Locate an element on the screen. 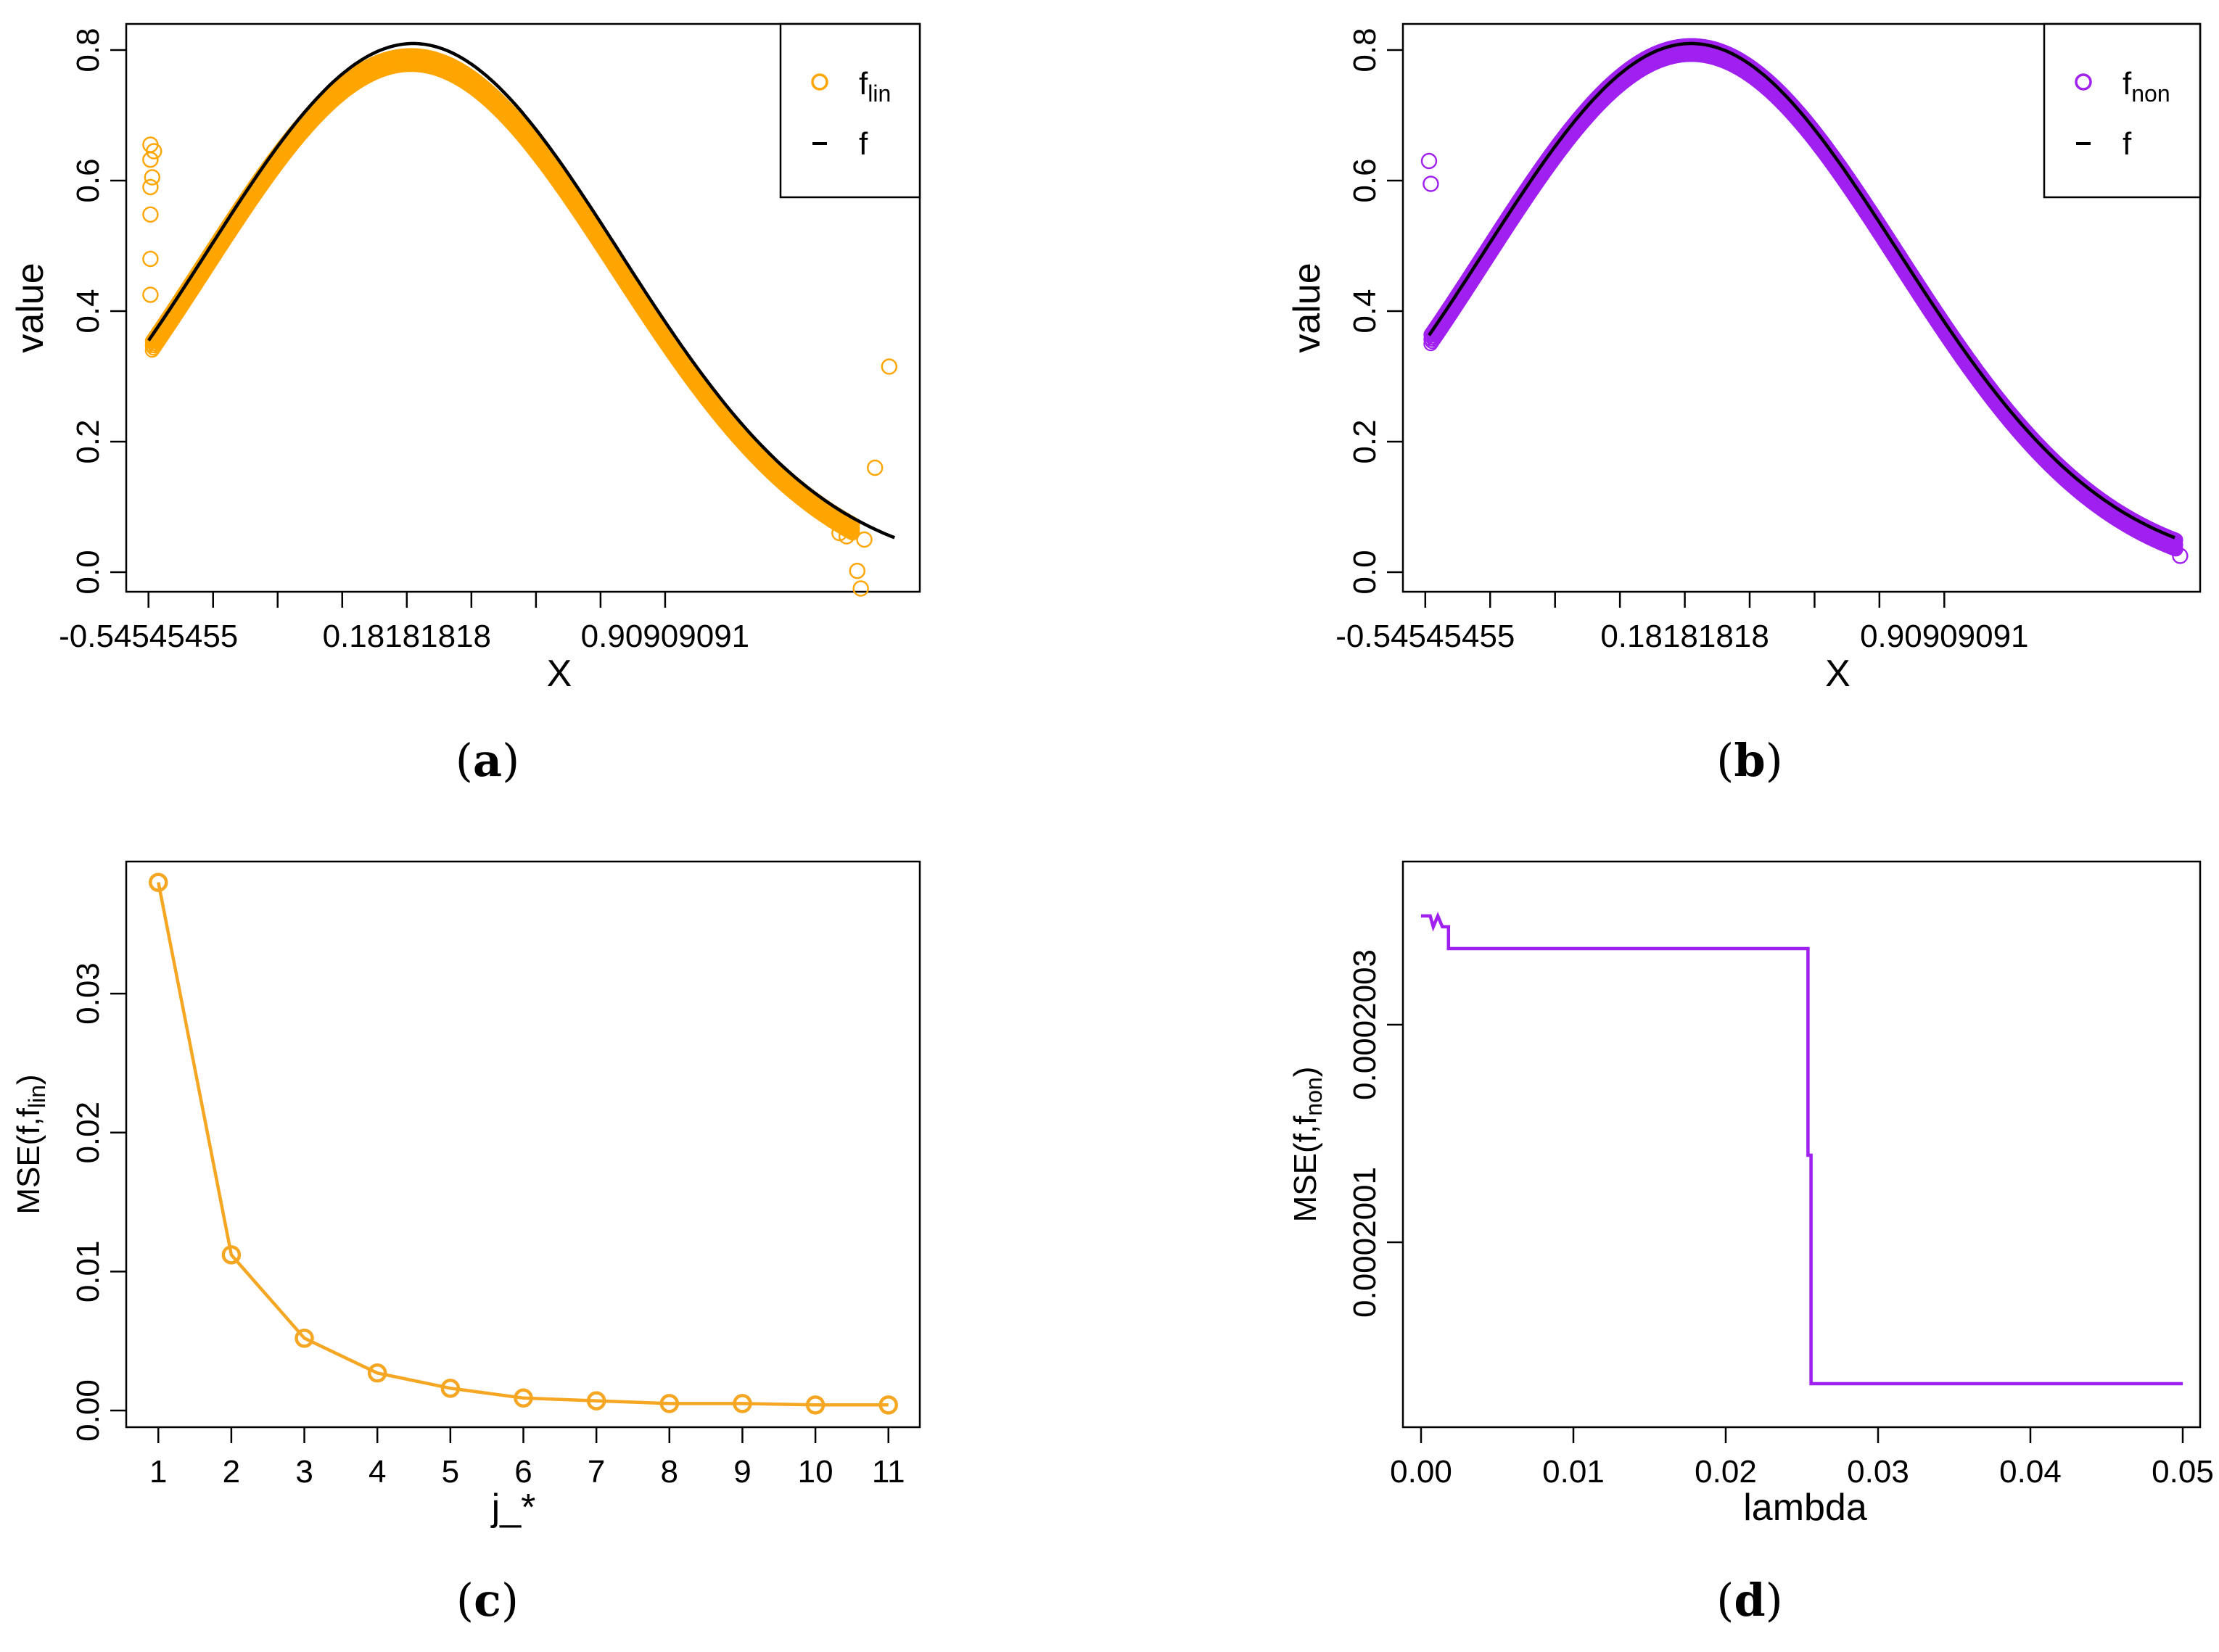 The width and height of the screenshot is (2219, 1652). x-tick-label: 0.01 is located at coordinates (1573, 1472).